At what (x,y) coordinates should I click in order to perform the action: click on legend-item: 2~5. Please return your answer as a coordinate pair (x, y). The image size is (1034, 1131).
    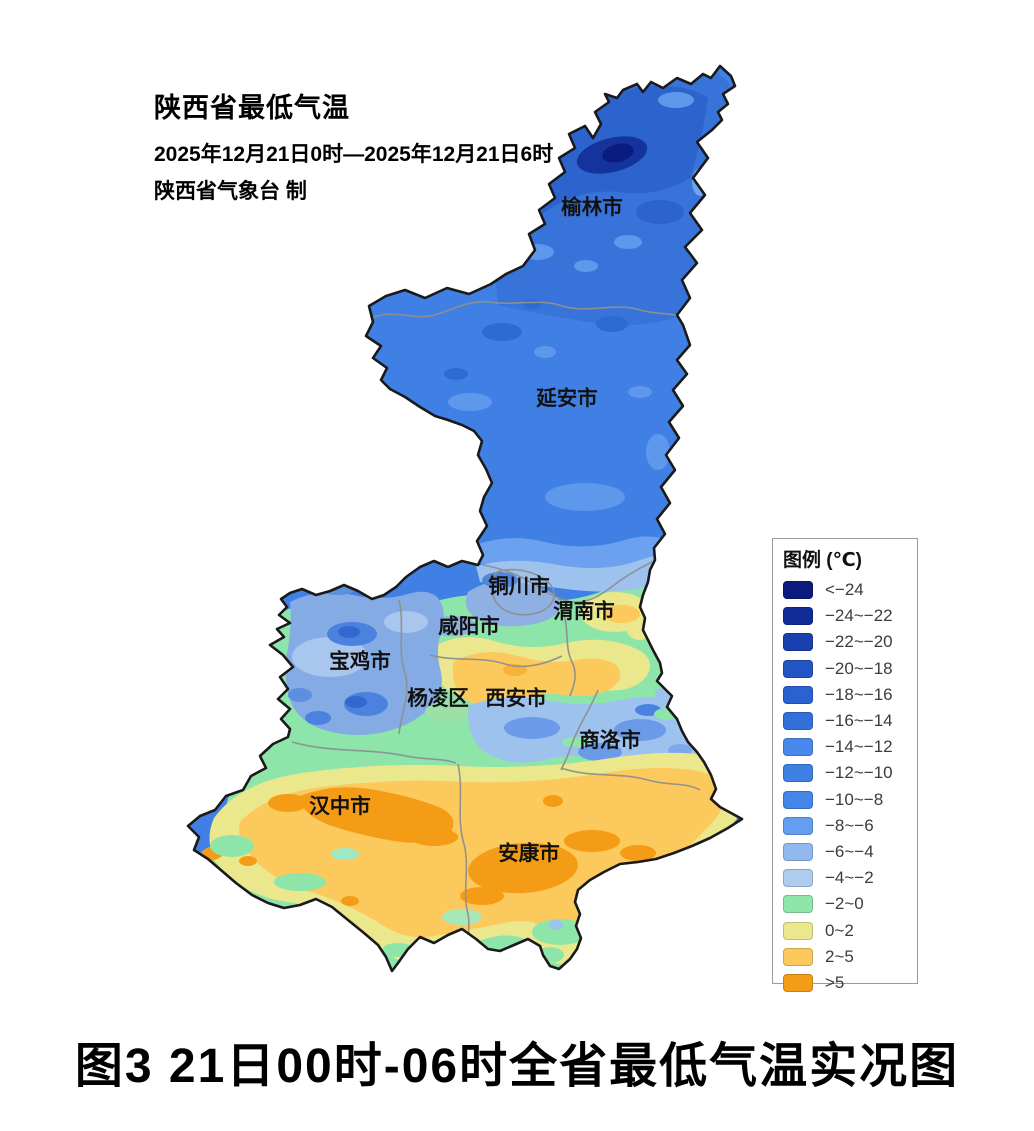
    Looking at the image, I should click on (850, 957).